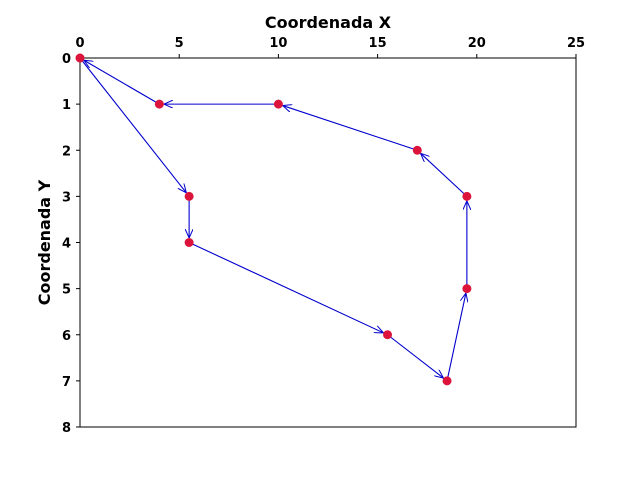 This screenshot has height=480, width=640. I want to click on y-axis-label: Coordenada Y, so click(44, 242).